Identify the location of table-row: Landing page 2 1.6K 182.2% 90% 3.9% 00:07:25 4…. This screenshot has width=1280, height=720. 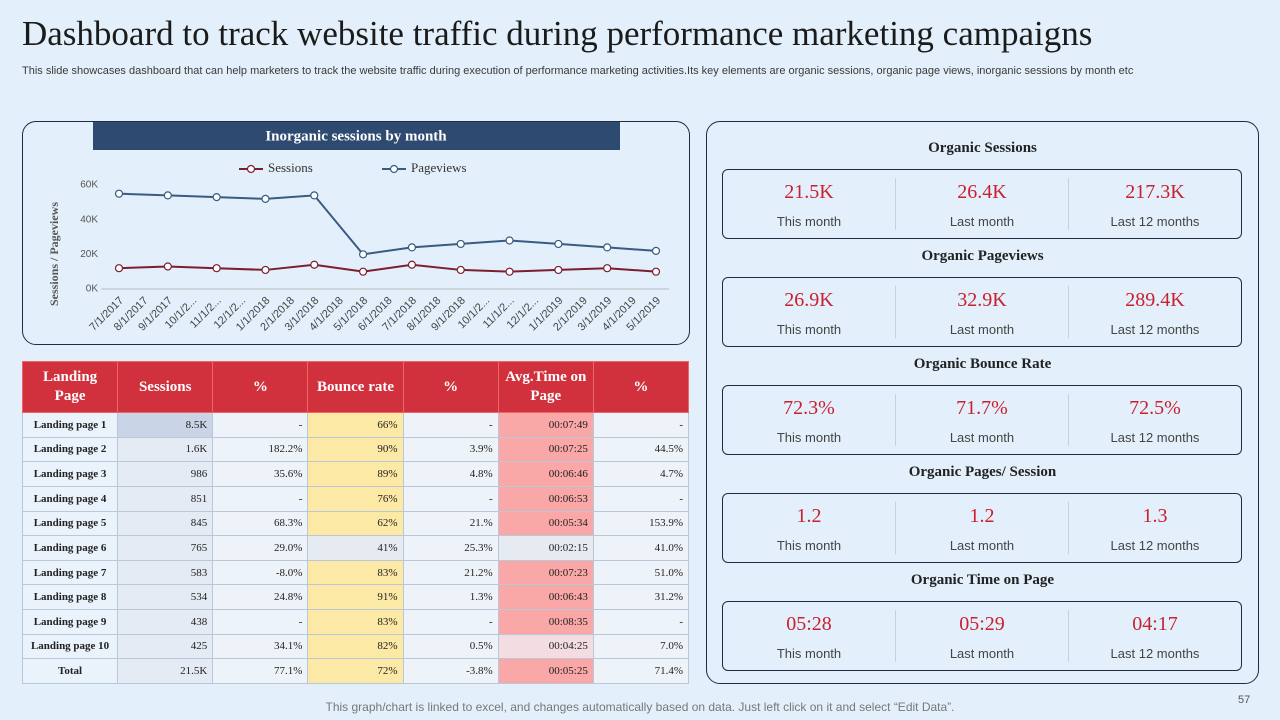
(355, 449).